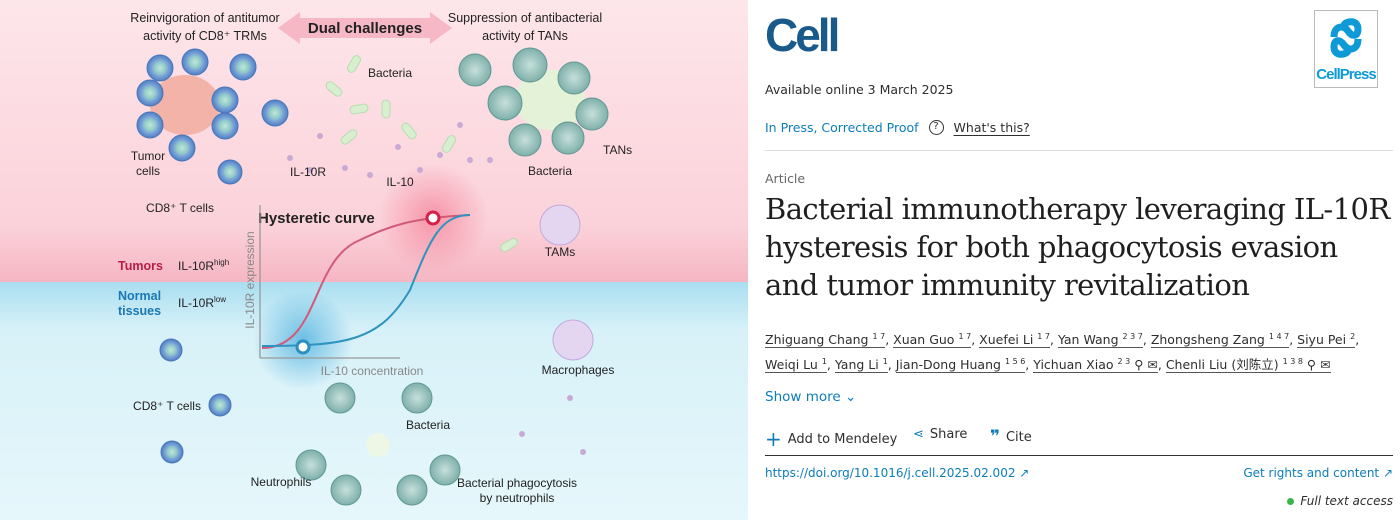 The width and height of the screenshot is (1400, 520). Describe the element at coordinates (308, 172) in the screenshot. I see `il10r-label: IL-10R` at that location.